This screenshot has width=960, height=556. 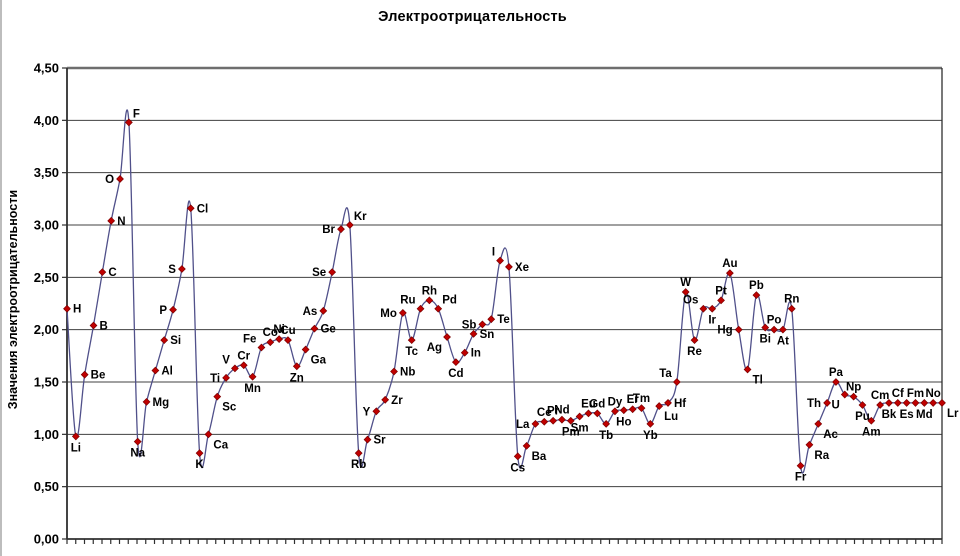 I want to click on element-label-Bk: Bk, so click(x=889, y=415).